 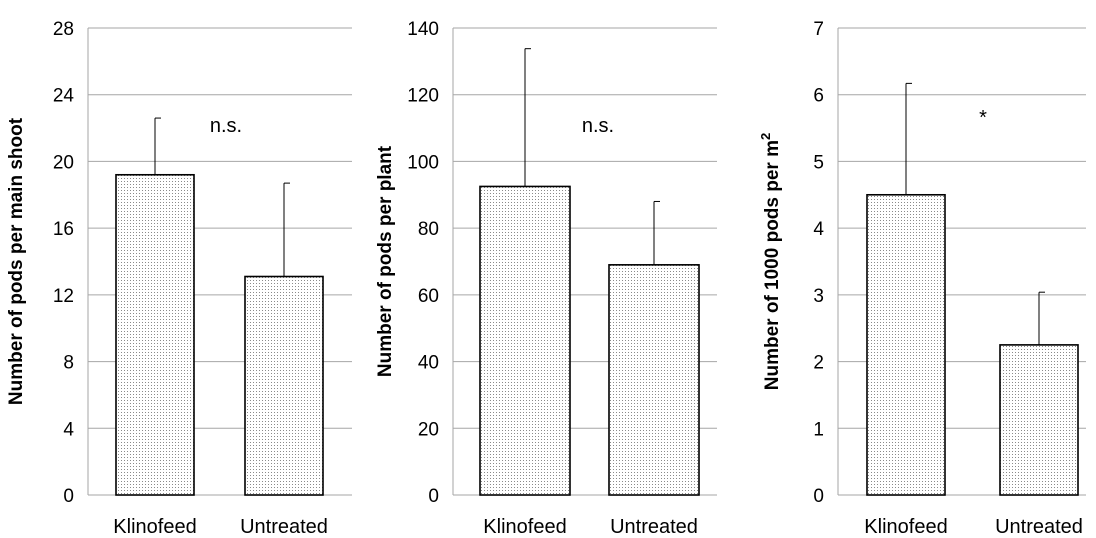 I want to click on y-tick-label: 5, so click(x=818, y=162).